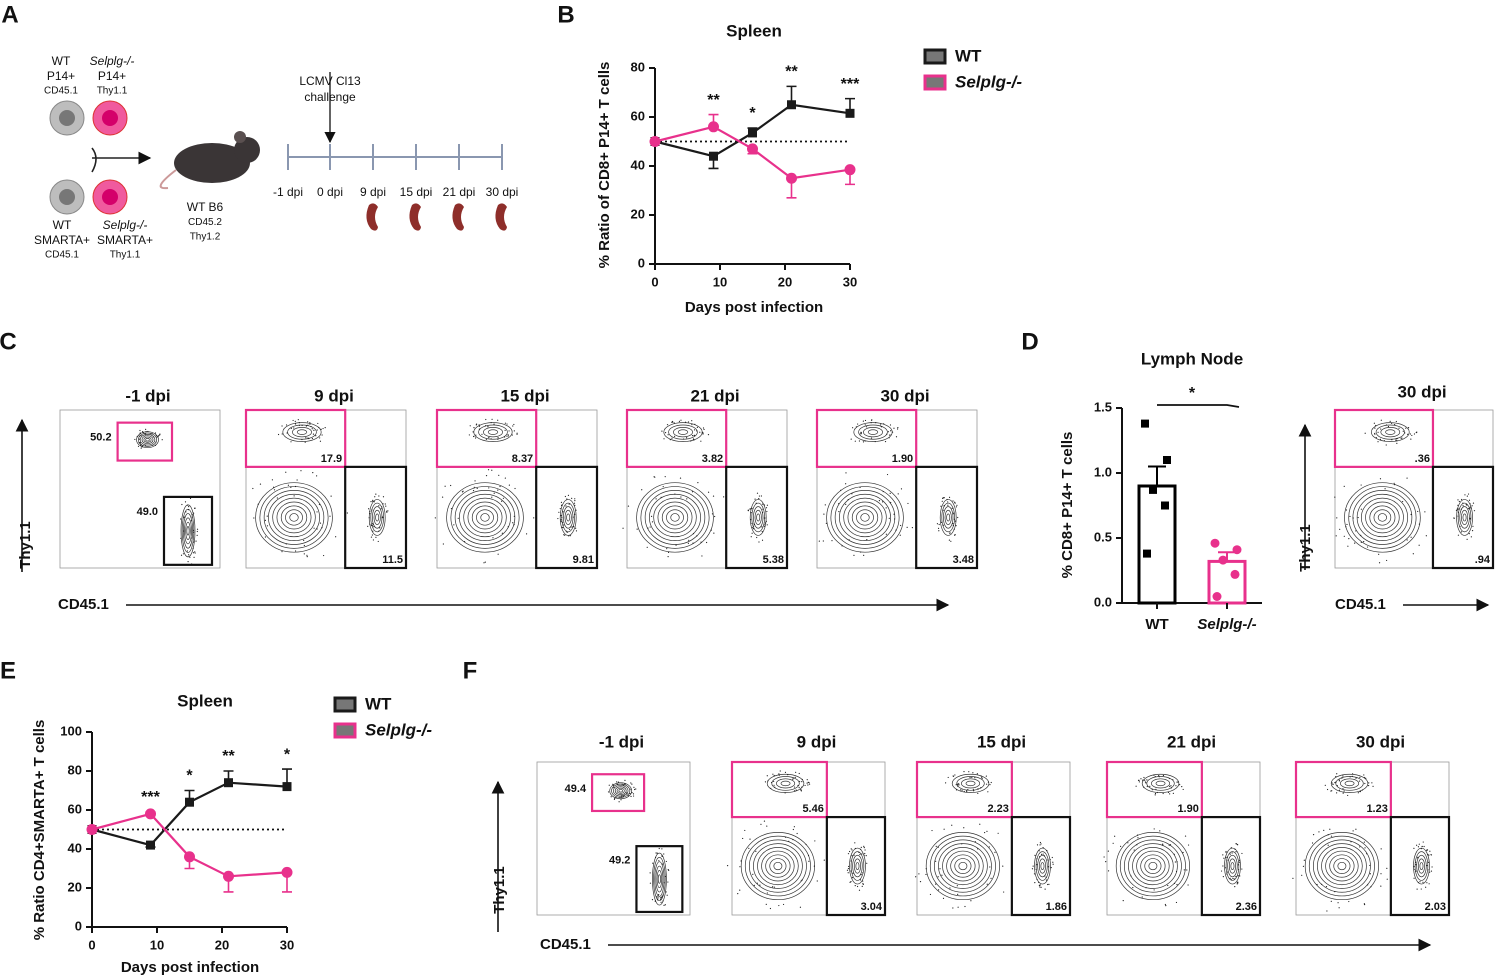 This screenshot has width=1497, height=978. What do you see at coordinates (638, 164) in the screenshot?
I see `y-tick-label: 40` at bounding box center [638, 164].